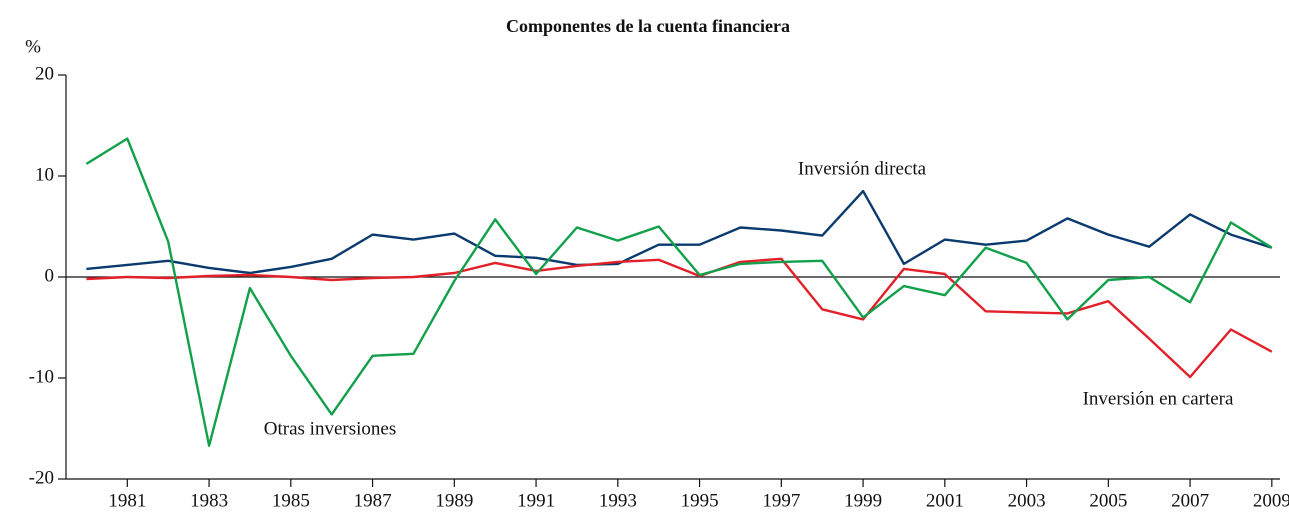 This screenshot has width=1289, height=519. Describe the element at coordinates (454, 500) in the screenshot. I see `x-tick-label: 1989` at that location.